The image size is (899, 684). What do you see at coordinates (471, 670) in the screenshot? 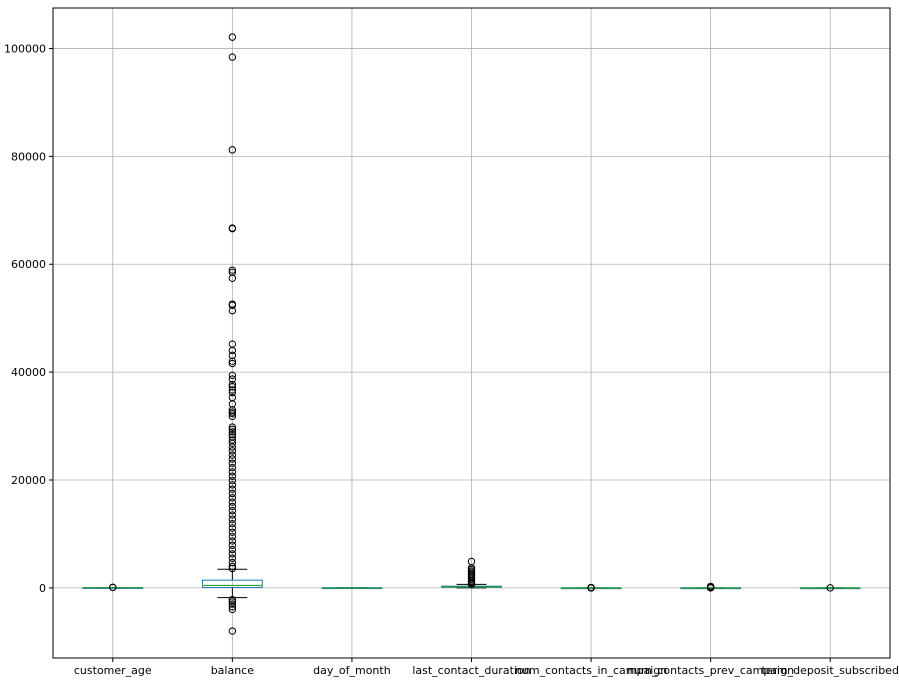
I see `x-tick-label: last_contact_duration` at bounding box center [471, 670].